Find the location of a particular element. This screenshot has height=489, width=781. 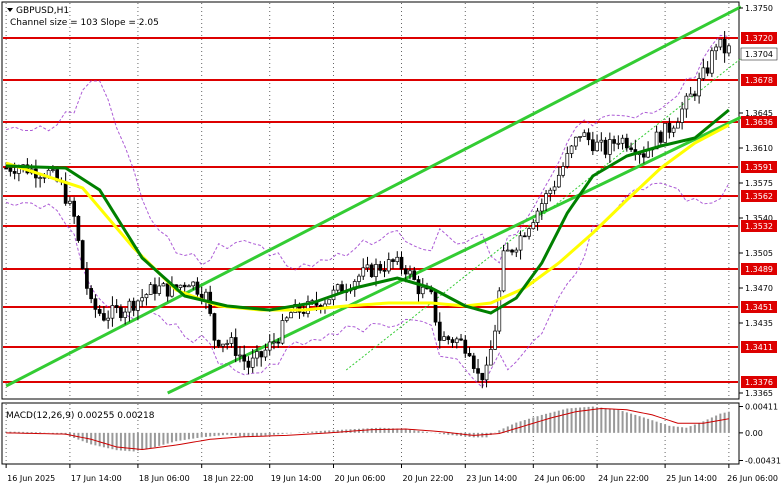

level-tag-text-7: 1.3451 is located at coordinates (759, 307).